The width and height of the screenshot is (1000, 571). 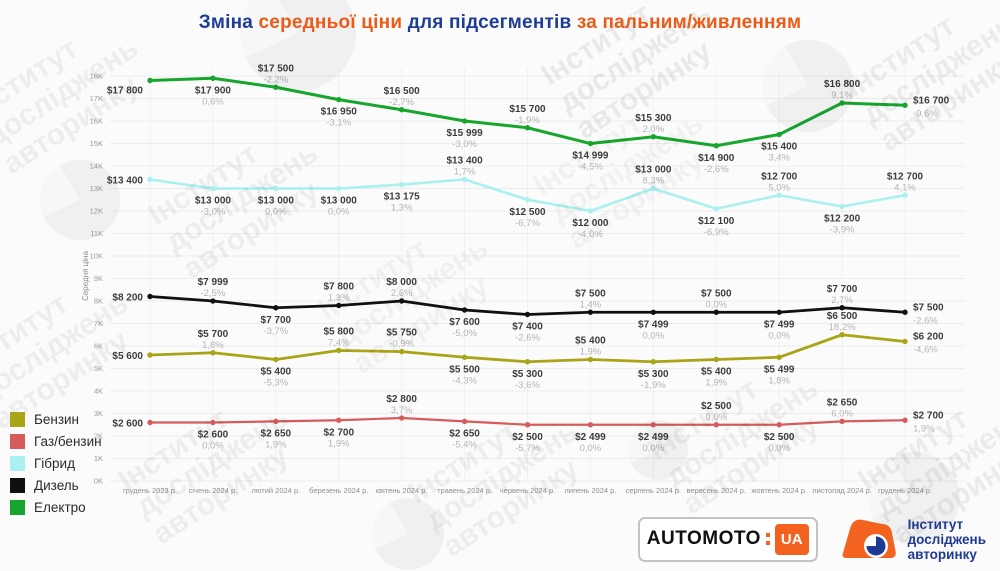 What do you see at coordinates (842, 230) in the screenshot?
I see `percent-label: -3,9%` at bounding box center [842, 230].